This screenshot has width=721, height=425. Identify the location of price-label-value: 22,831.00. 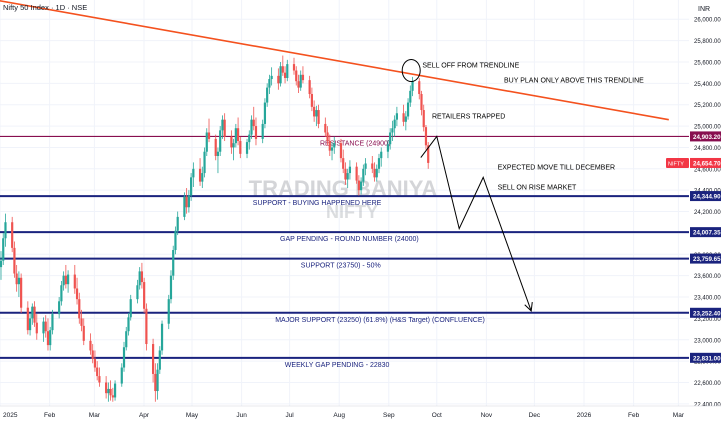
(707, 358).